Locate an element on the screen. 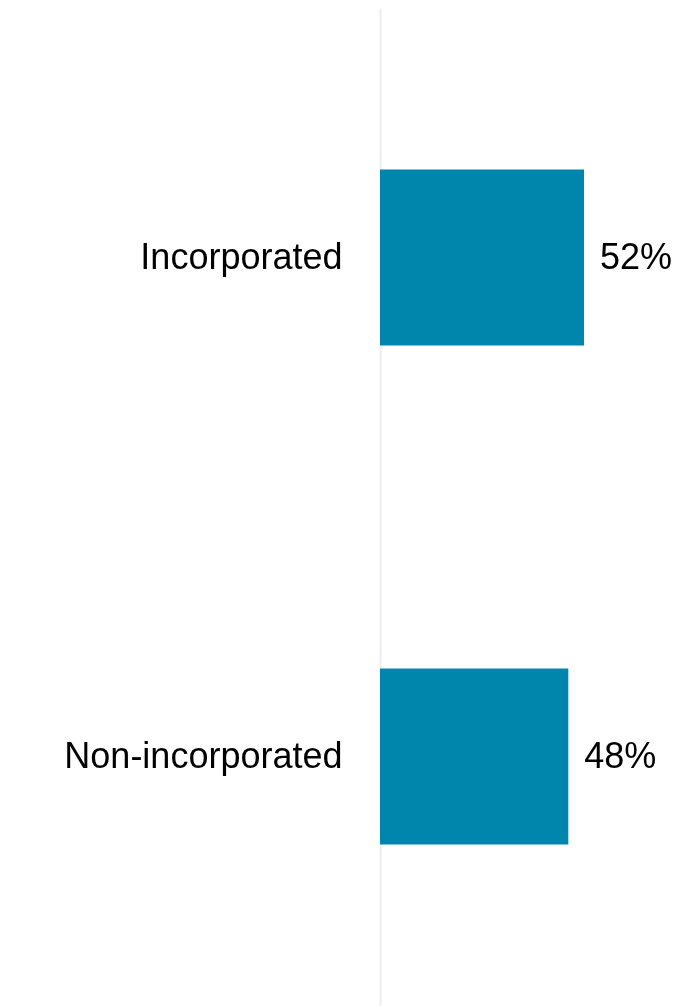  y-tick-label: Non-incorporated is located at coordinates (203, 755).